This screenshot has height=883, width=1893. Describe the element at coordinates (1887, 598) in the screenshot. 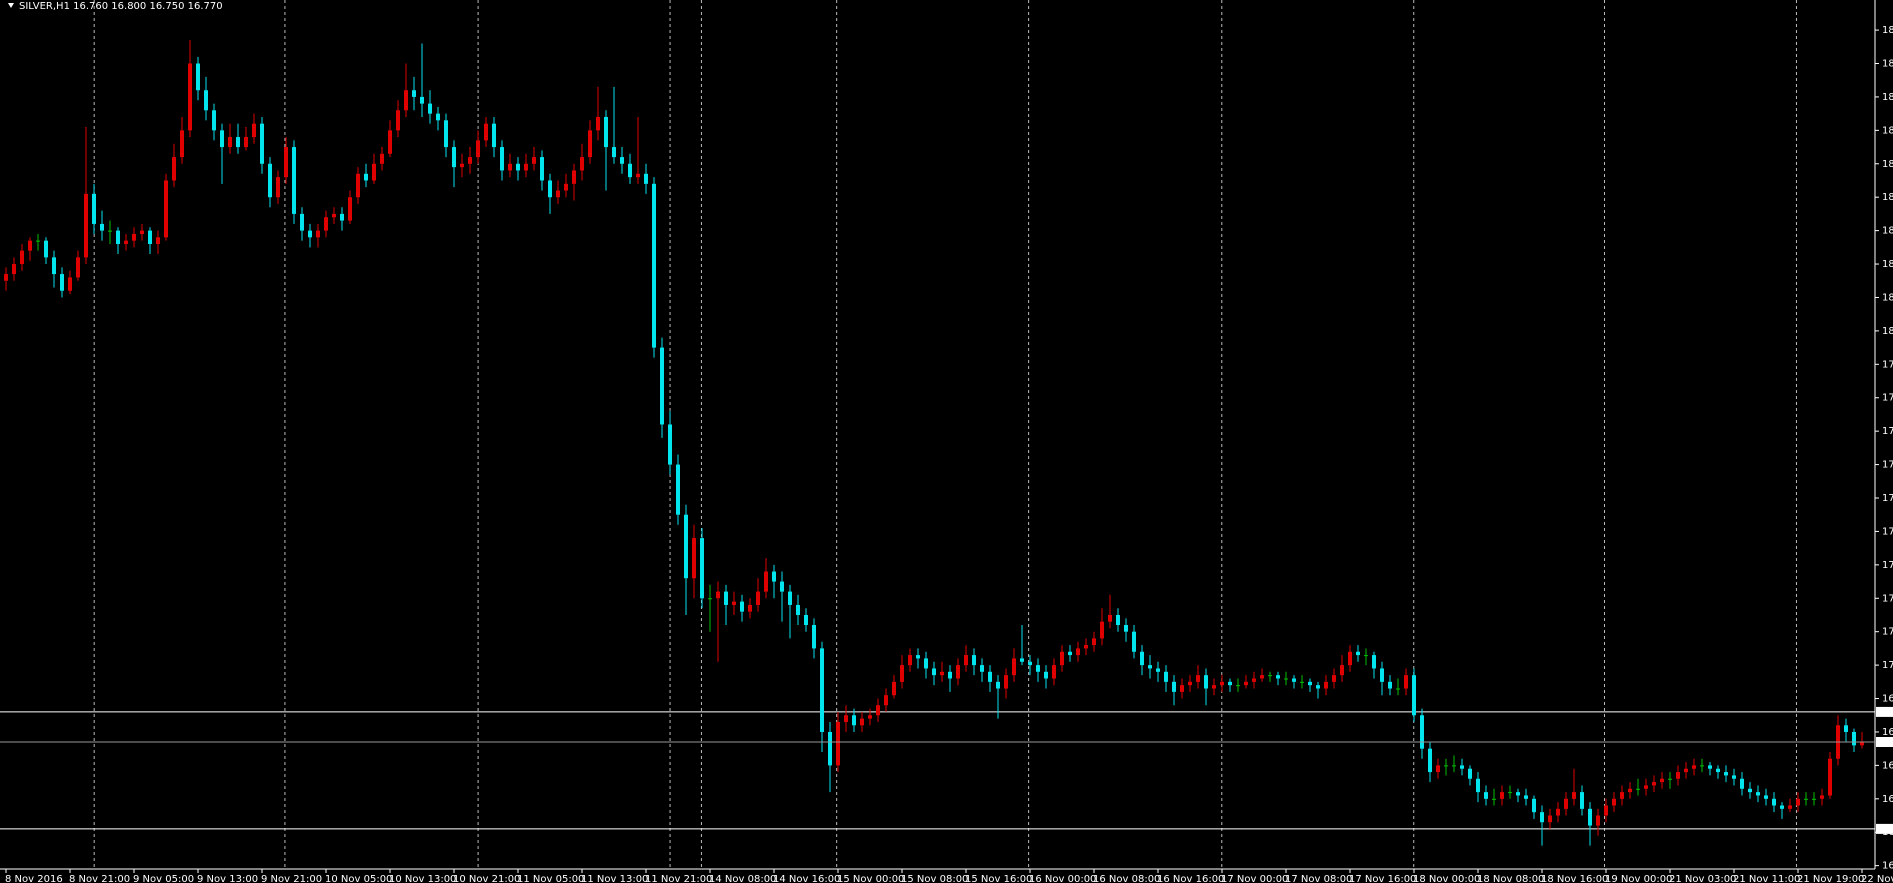

I see `y-tick-label: 17.2` at that location.